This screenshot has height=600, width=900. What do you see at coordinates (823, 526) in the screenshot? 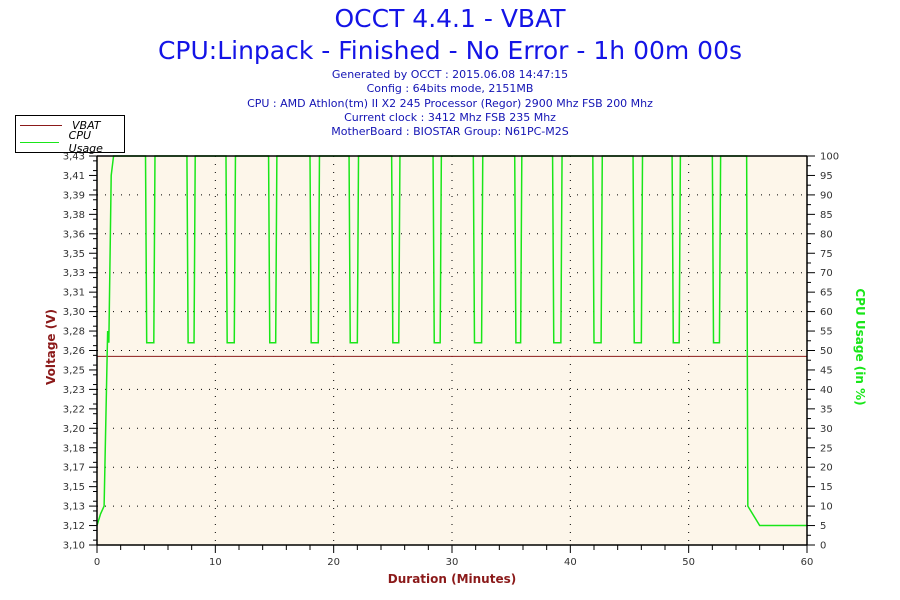
I see `svg-text: 5` at bounding box center [823, 526].